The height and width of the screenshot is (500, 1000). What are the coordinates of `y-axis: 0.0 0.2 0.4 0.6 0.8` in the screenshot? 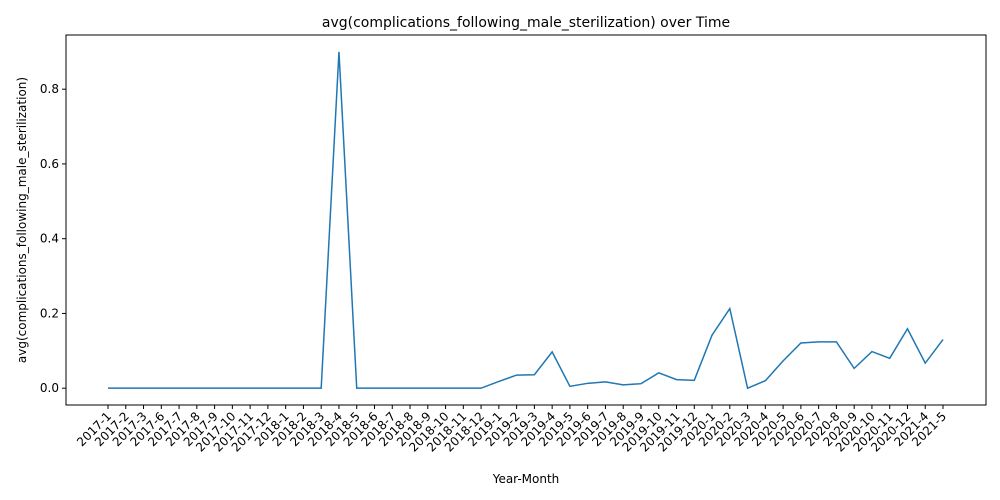 It's located at (53, 238).